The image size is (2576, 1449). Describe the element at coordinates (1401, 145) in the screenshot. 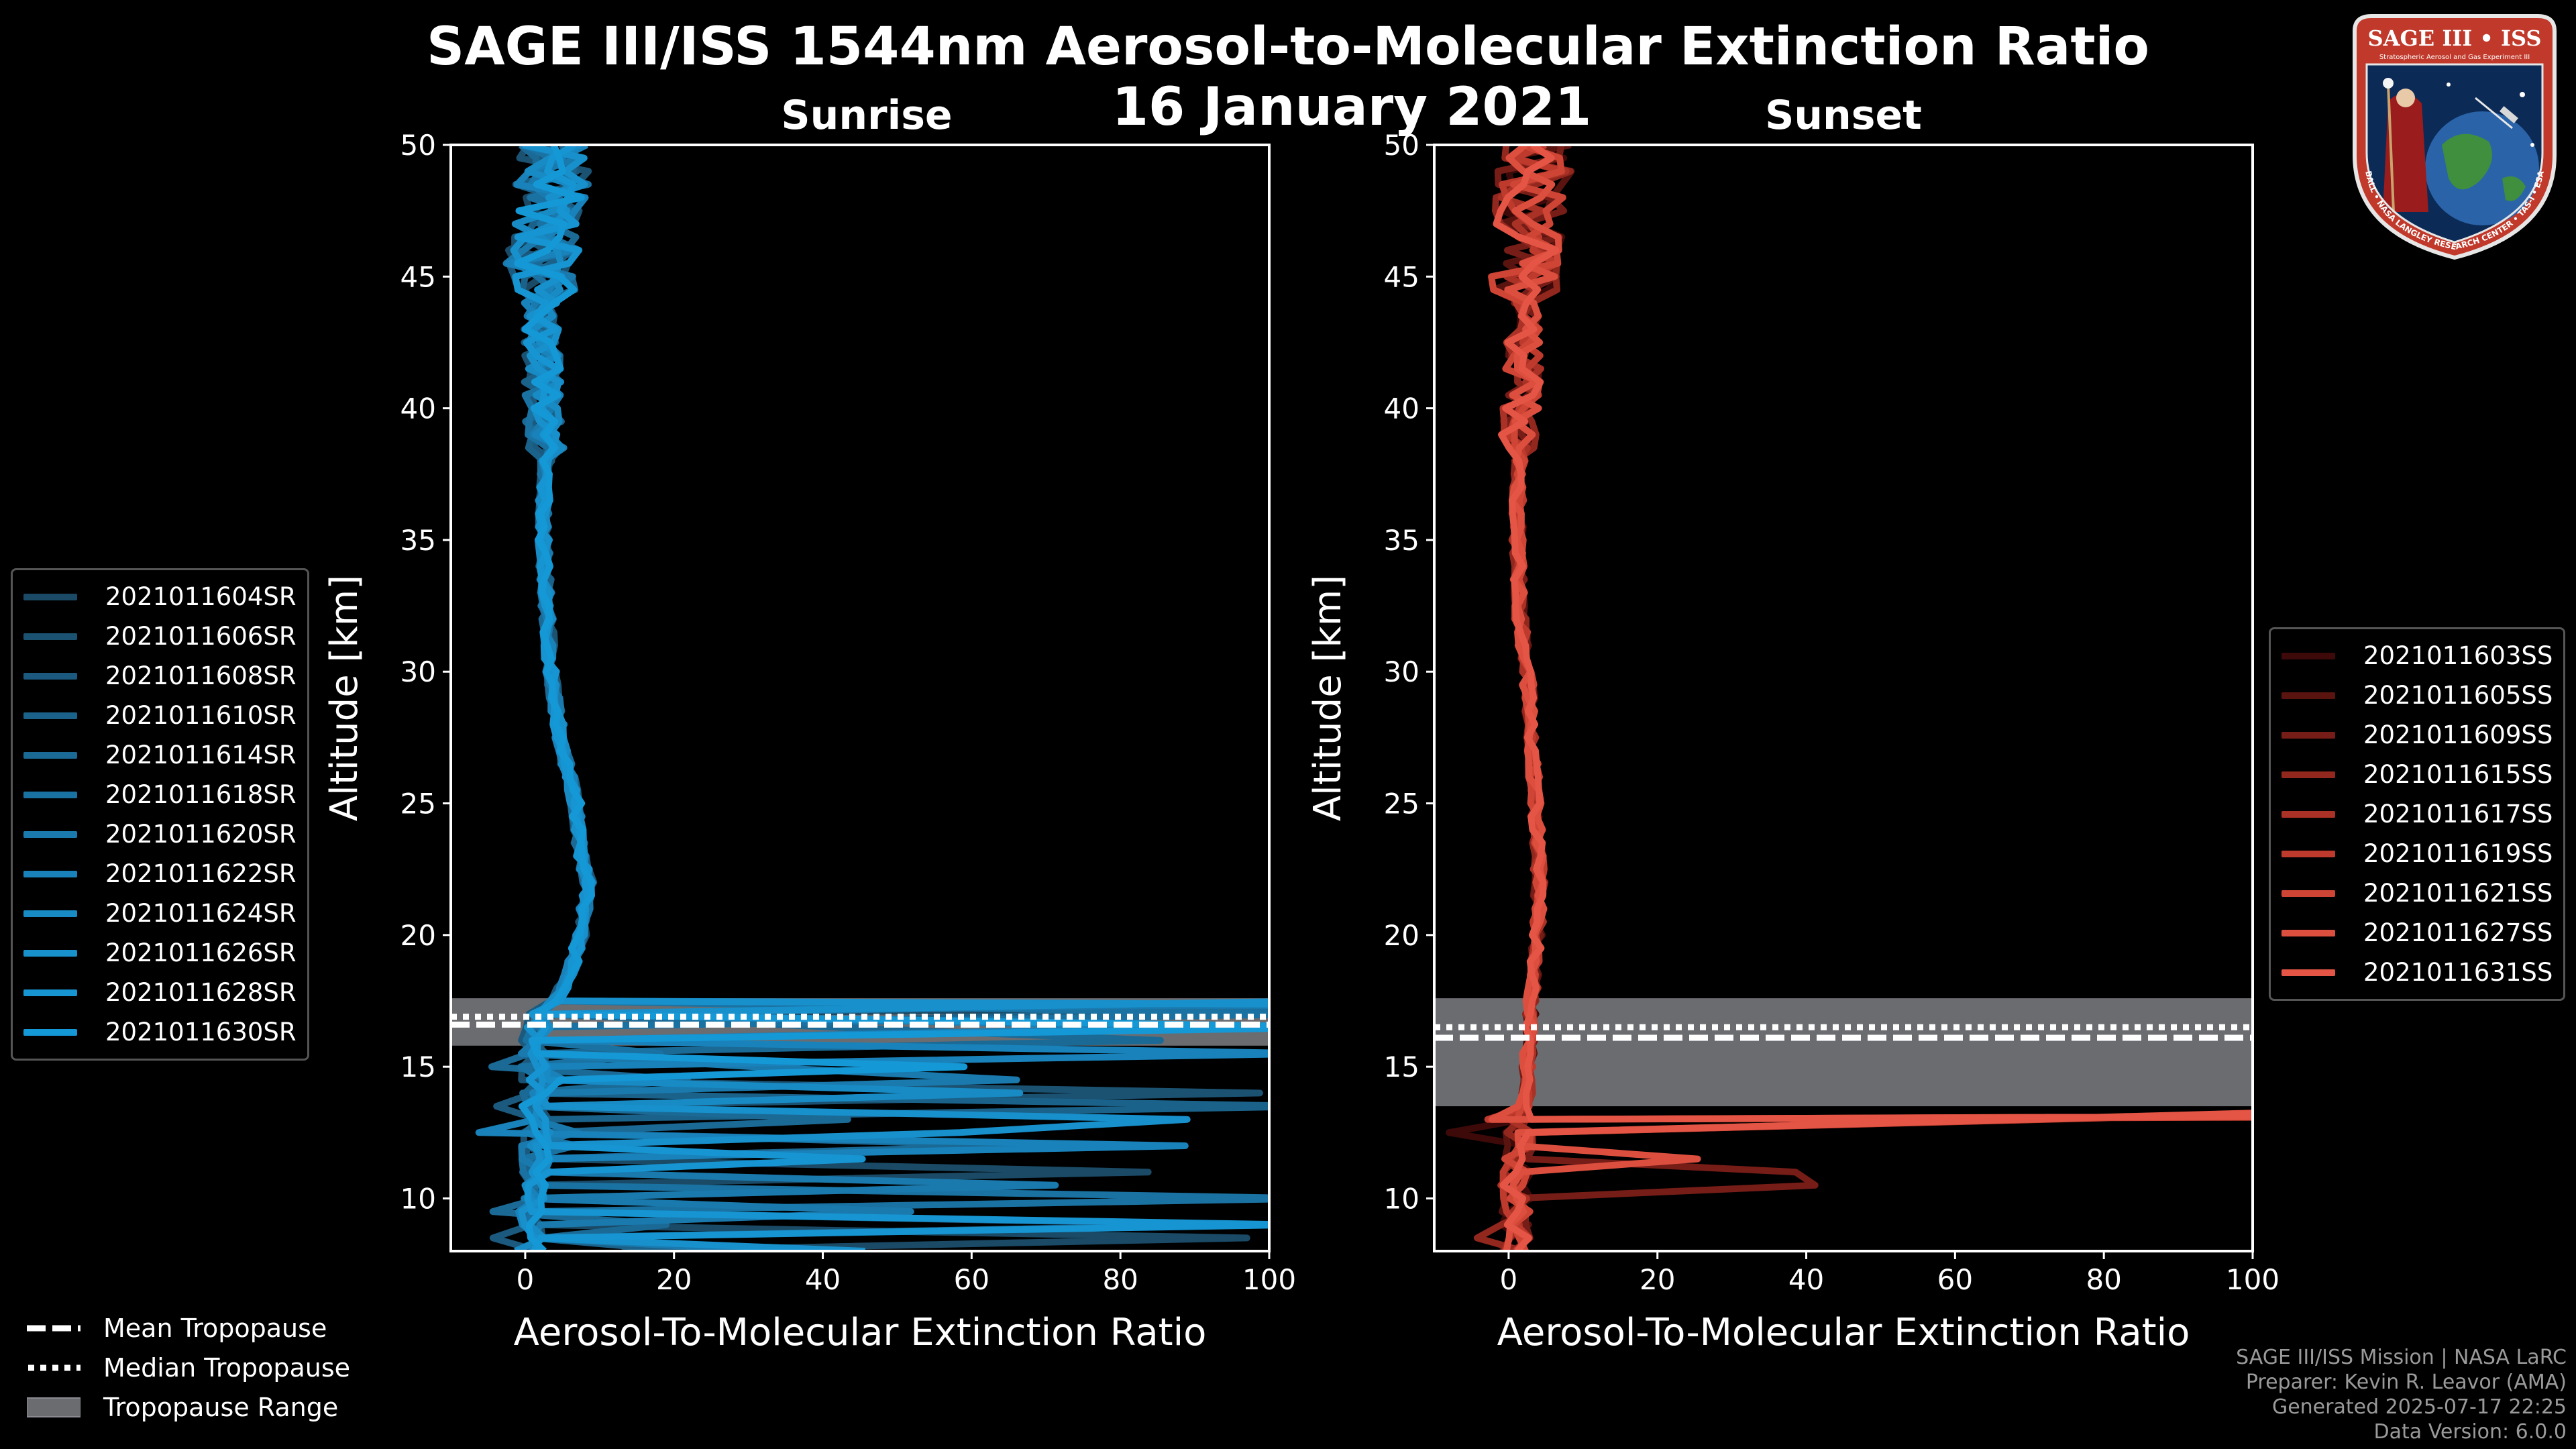

I see `y-tick-label: 50` at that location.